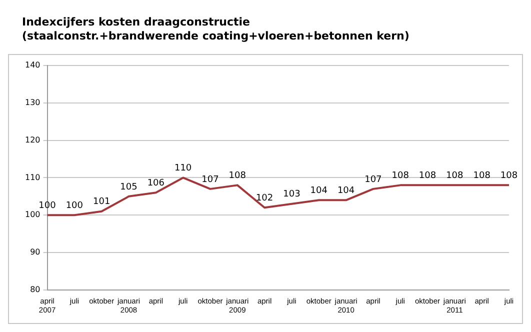 This screenshot has width=531, height=332. Describe the element at coordinates (32, 215) in the screenshot. I see `y-tick-label: 100` at that location.